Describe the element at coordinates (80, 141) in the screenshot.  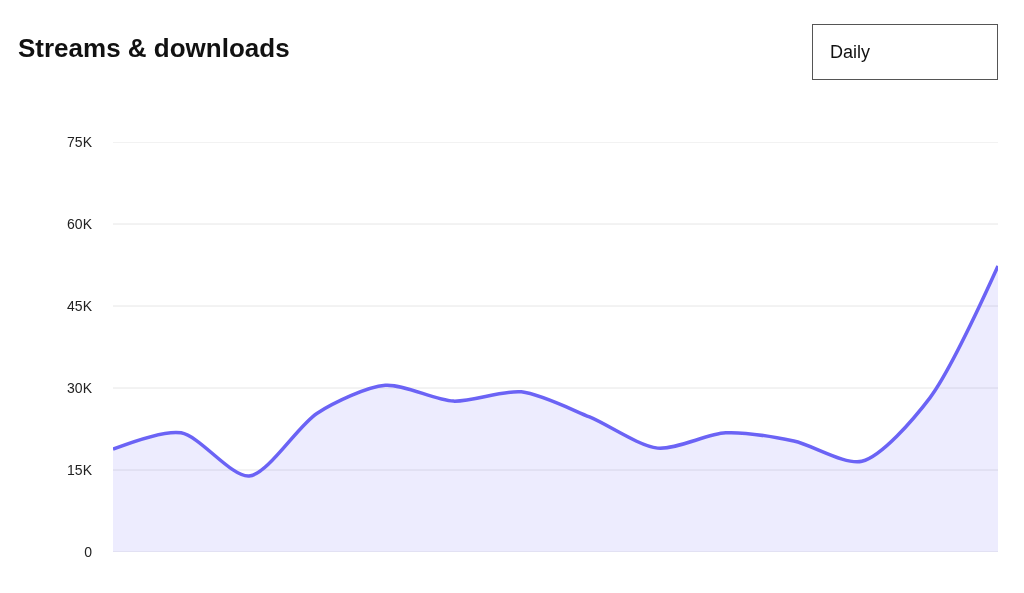
I see `y-tick-label: 75K` at that location.